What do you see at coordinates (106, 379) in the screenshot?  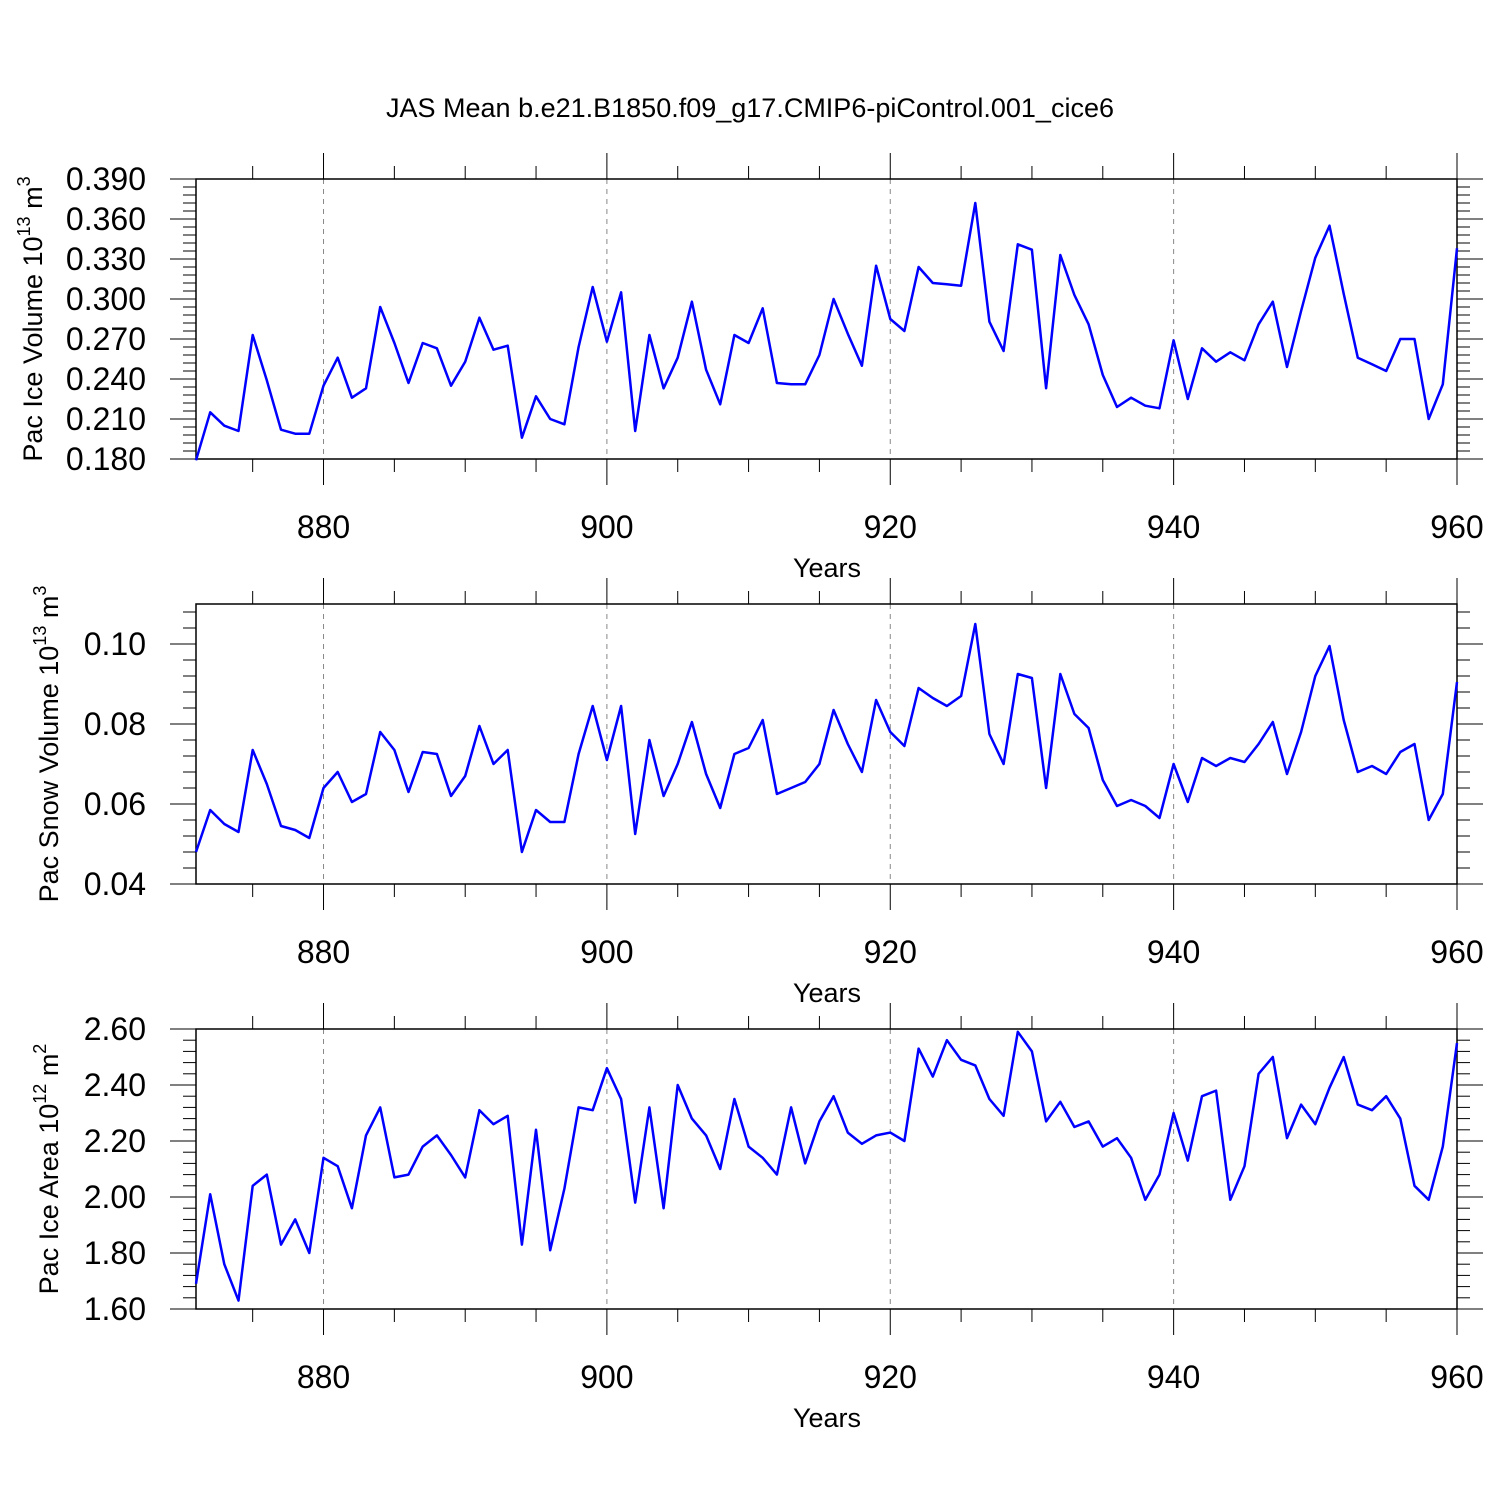 I see `y-tick-label: 0.240` at bounding box center [106, 379].